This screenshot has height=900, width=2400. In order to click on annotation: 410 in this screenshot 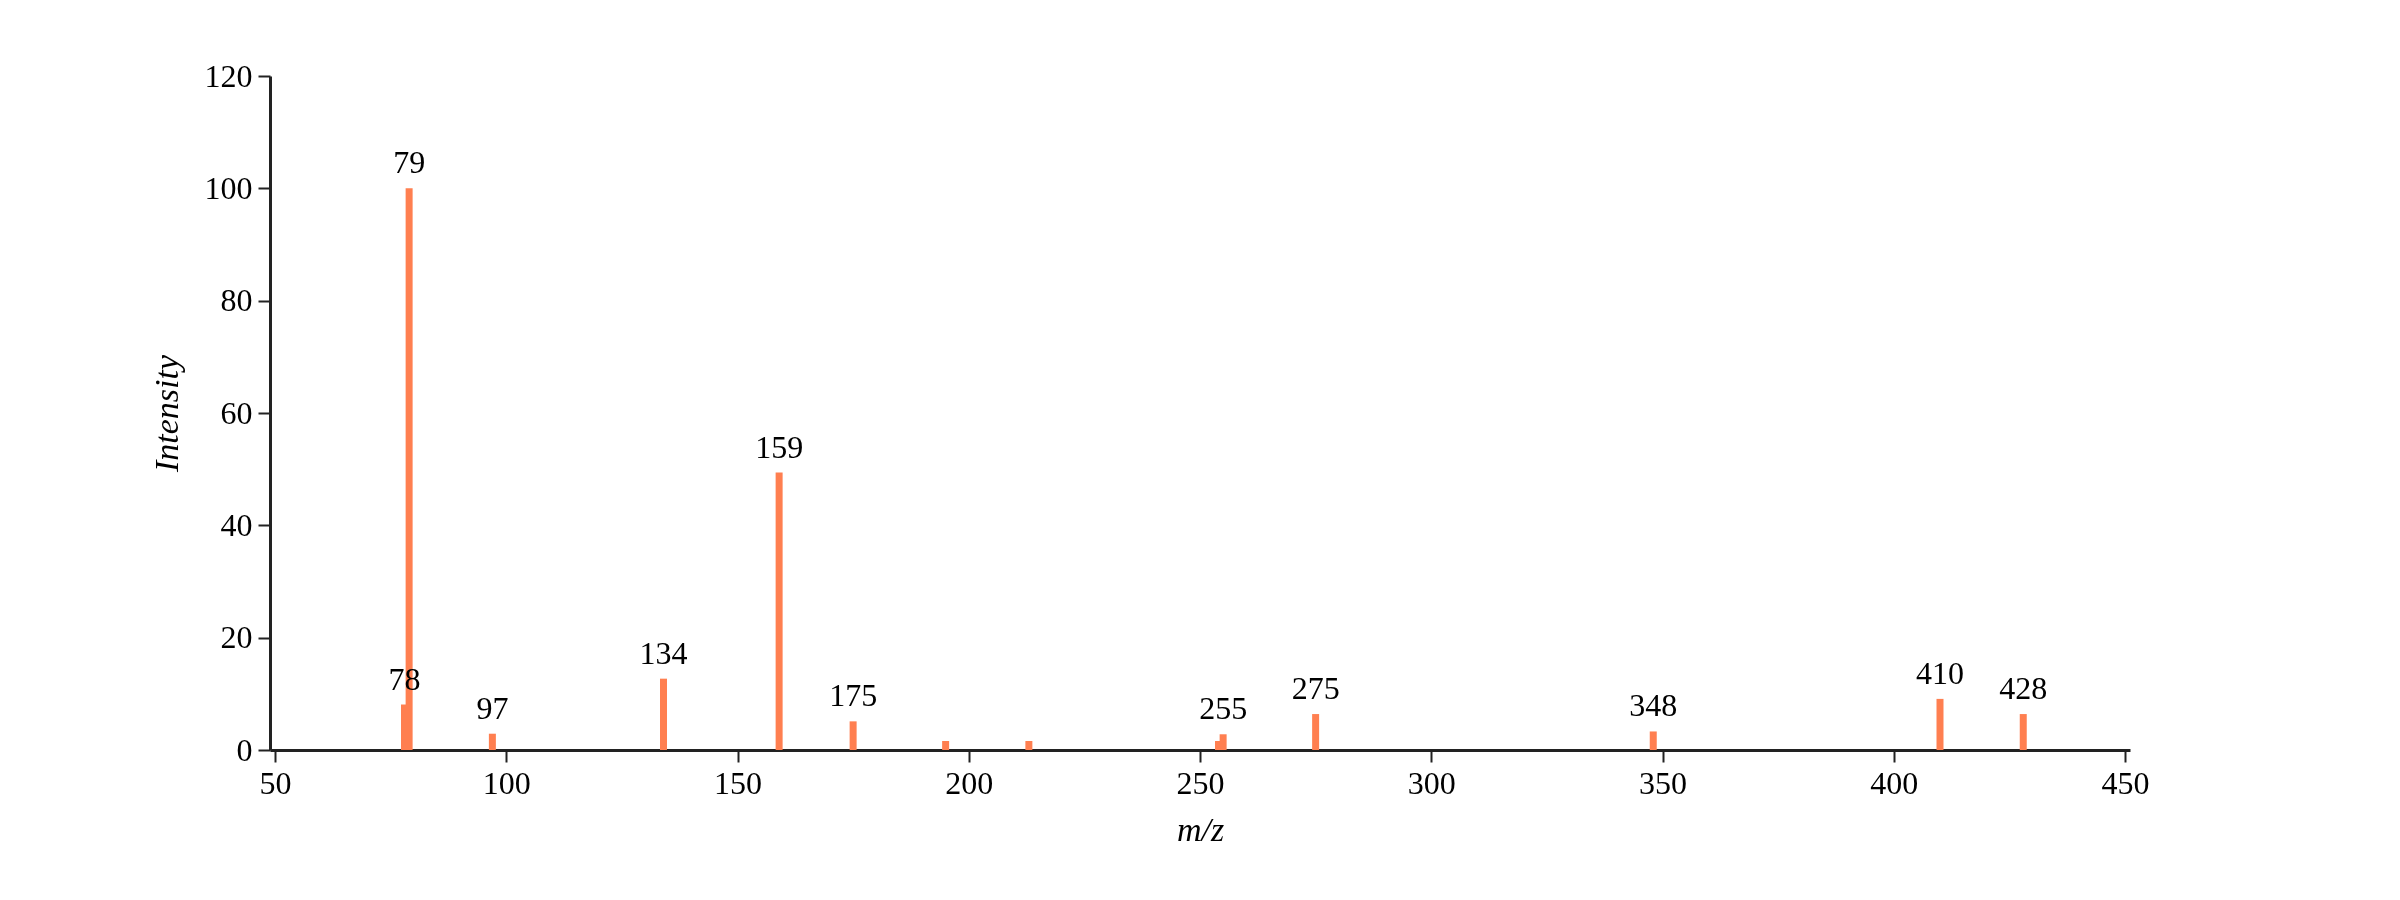, I will do `click(1940, 672)`.